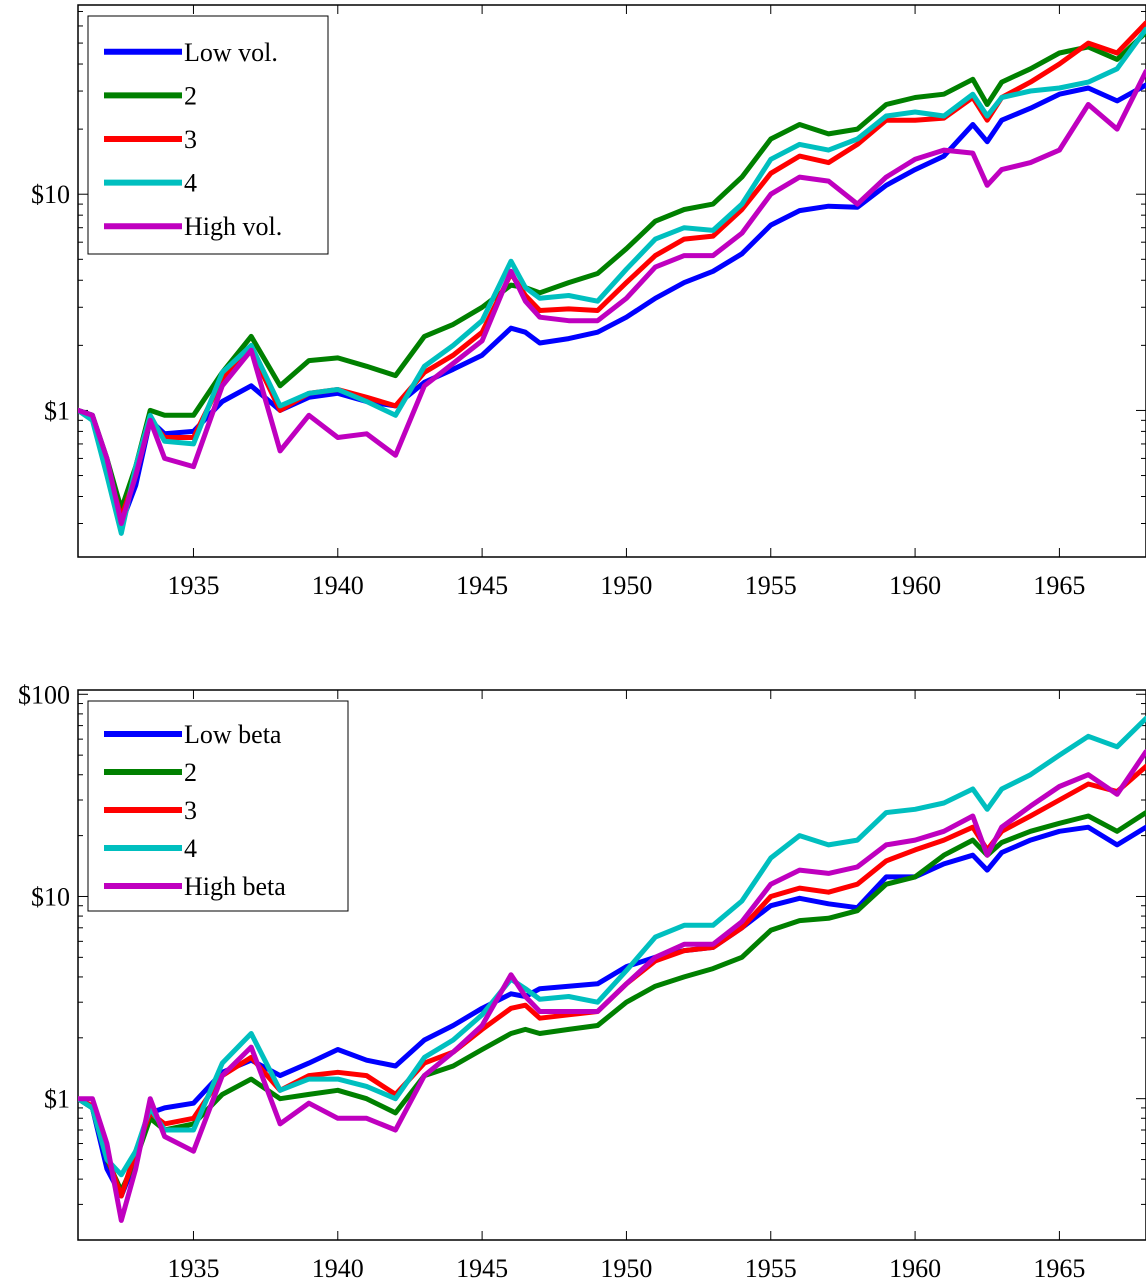 This screenshot has height=1284, width=1146. Describe the element at coordinates (44, 694) in the screenshot. I see `y-tick-label: $100` at that location.